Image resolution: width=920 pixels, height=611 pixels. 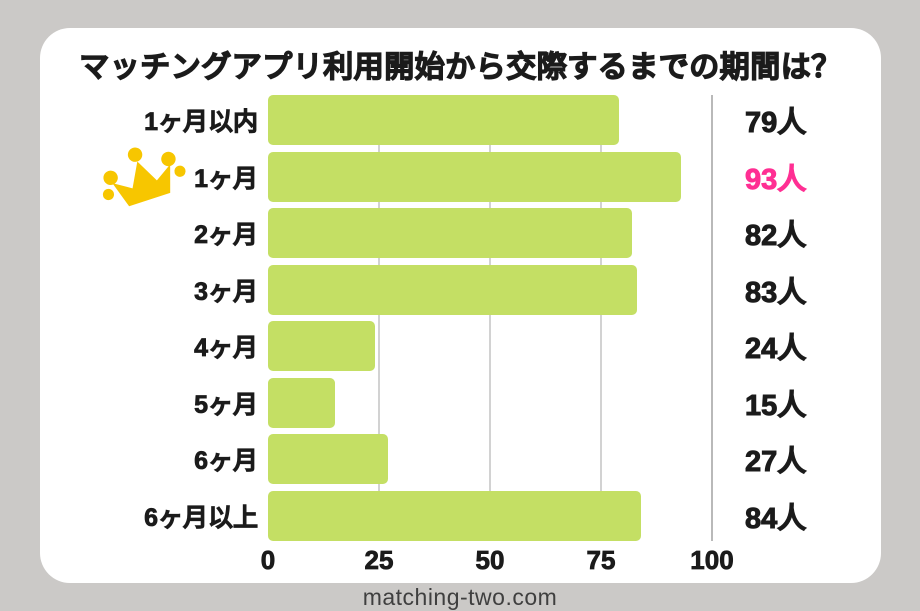 What do you see at coordinates (144, 177) in the screenshot?
I see `crown-icon` at bounding box center [144, 177].